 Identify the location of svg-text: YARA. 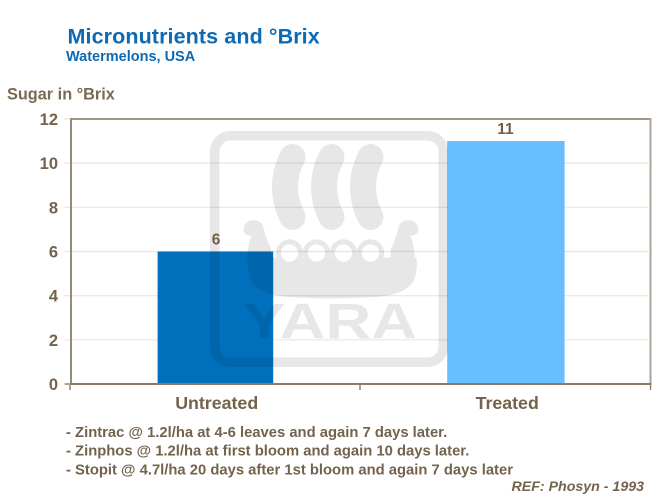
(330, 321).